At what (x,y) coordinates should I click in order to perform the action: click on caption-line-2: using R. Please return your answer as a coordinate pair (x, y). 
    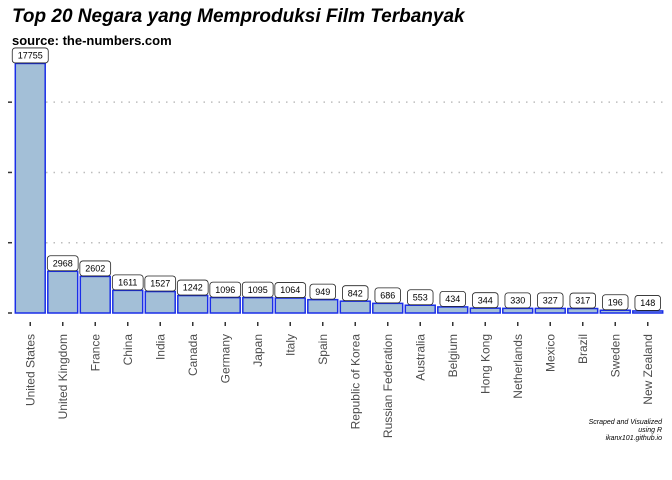
    Looking at the image, I should click on (650, 430).